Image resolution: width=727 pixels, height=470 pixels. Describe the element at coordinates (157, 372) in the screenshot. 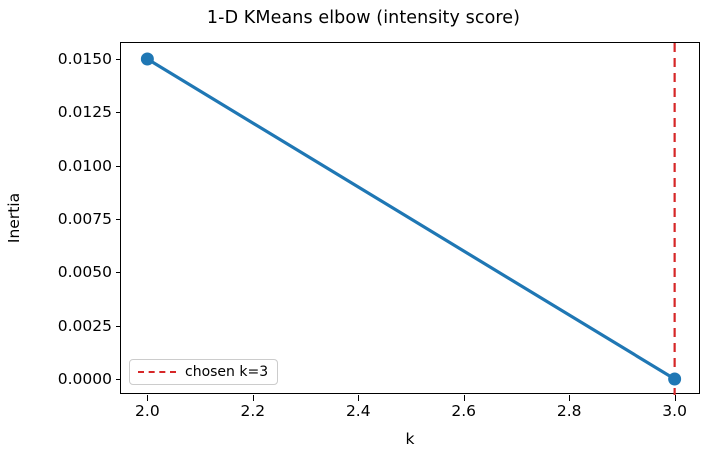

I see `legend-dashed-line-icon` at that location.